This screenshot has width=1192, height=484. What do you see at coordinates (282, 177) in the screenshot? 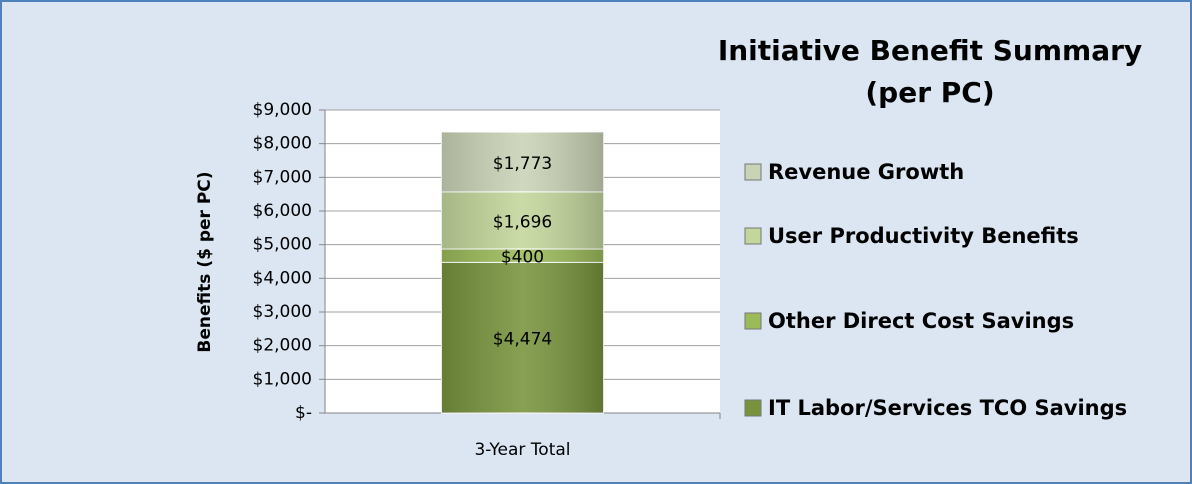
I see `y-tick-label: $7,000` at bounding box center [282, 177].